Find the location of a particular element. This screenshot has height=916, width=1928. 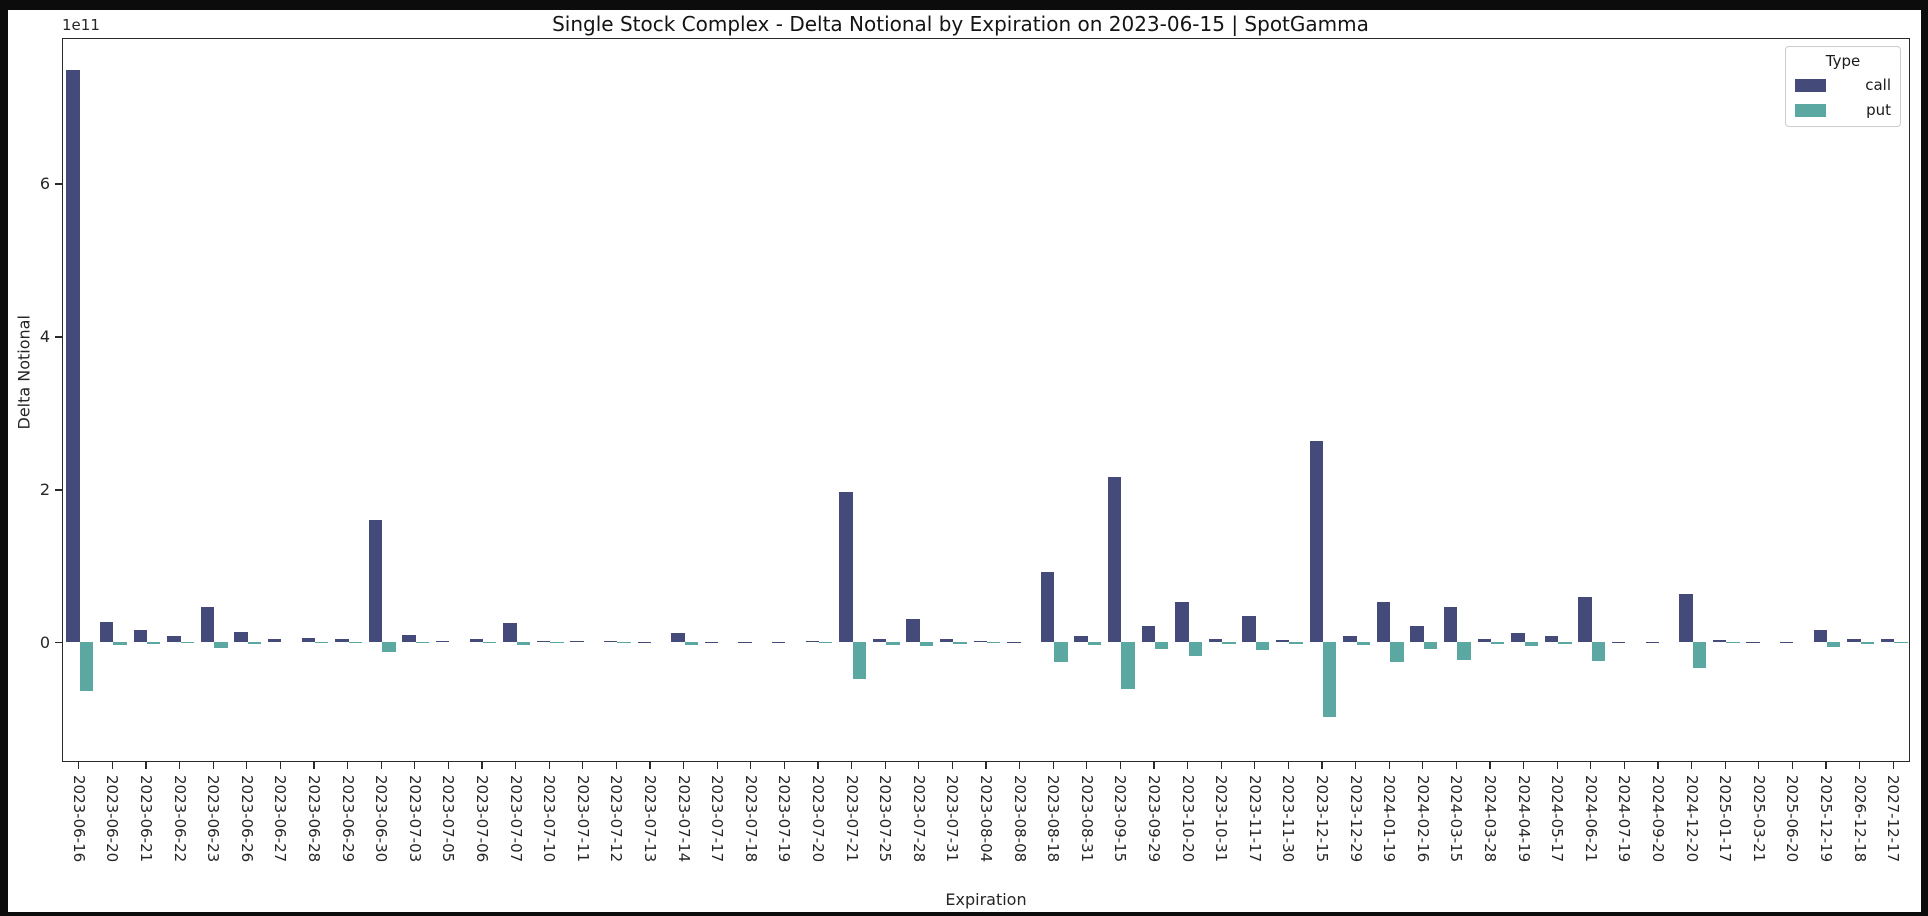

x-tick-label: 2023-07-03 is located at coordinates (414, 819).